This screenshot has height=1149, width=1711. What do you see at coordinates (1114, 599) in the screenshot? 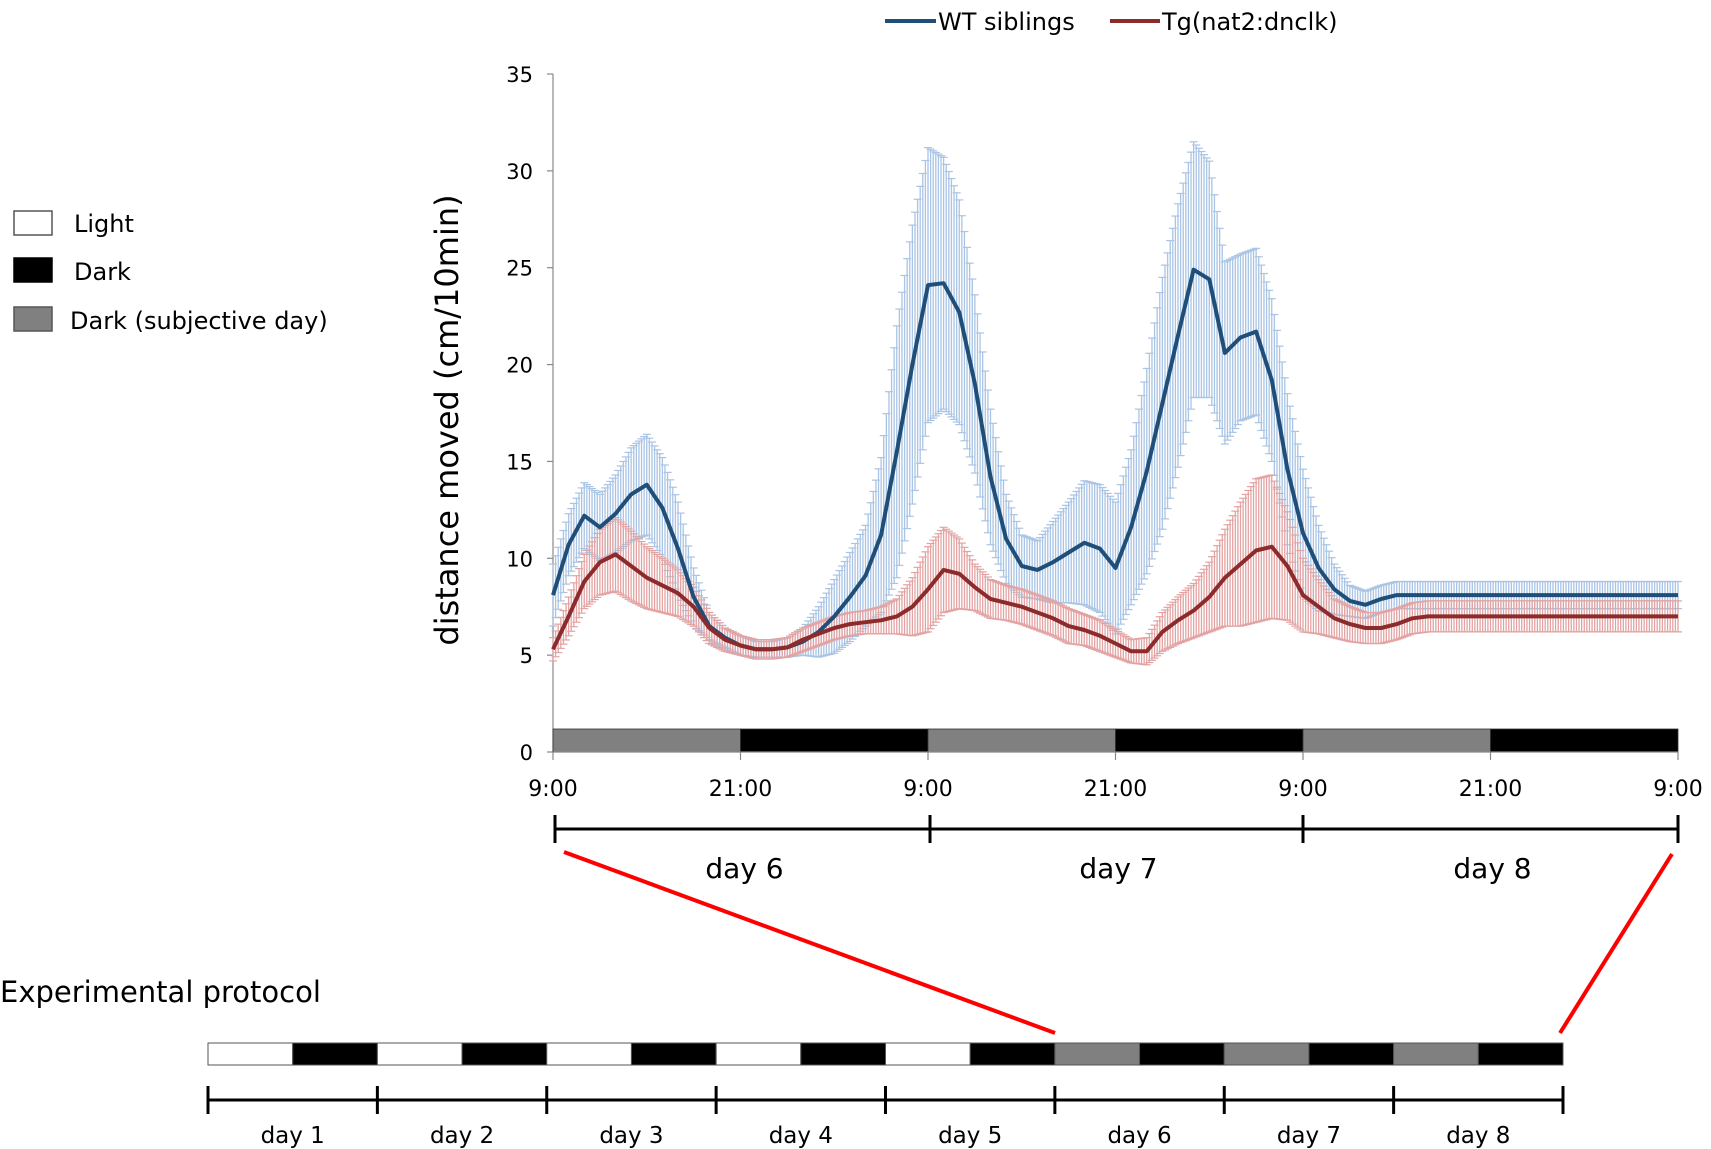
I see `series-line-tg` at bounding box center [1114, 599].